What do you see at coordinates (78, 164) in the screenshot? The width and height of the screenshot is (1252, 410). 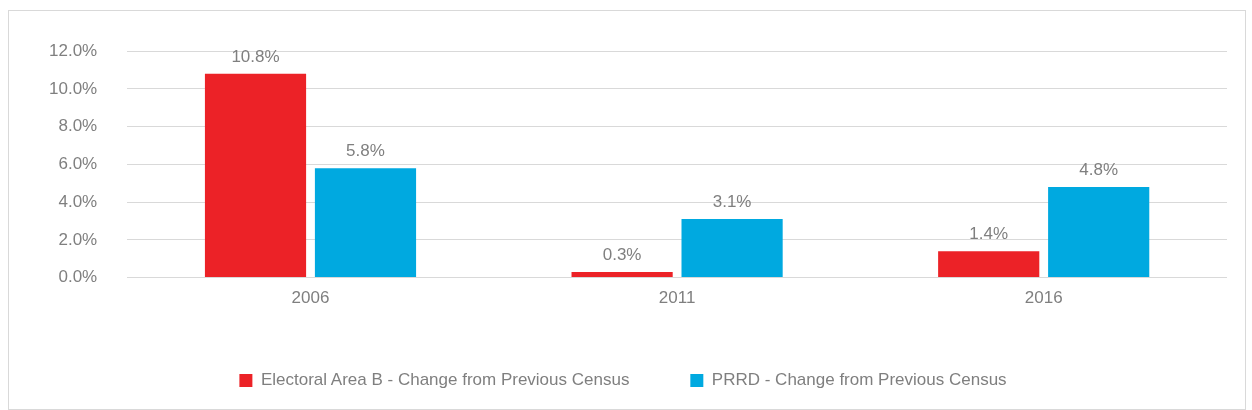 I see `y-tick-label: 6.0%` at bounding box center [78, 164].